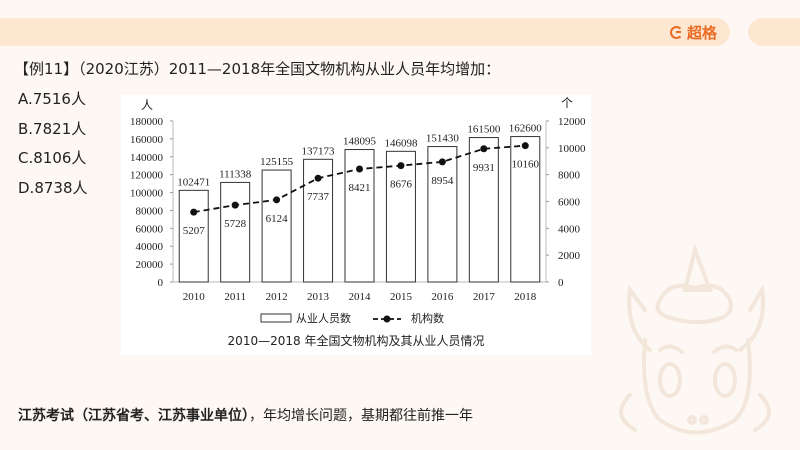  I want to click on footer-bold: 江苏考试（江苏省考、江苏事业单位）, so click(133, 416).